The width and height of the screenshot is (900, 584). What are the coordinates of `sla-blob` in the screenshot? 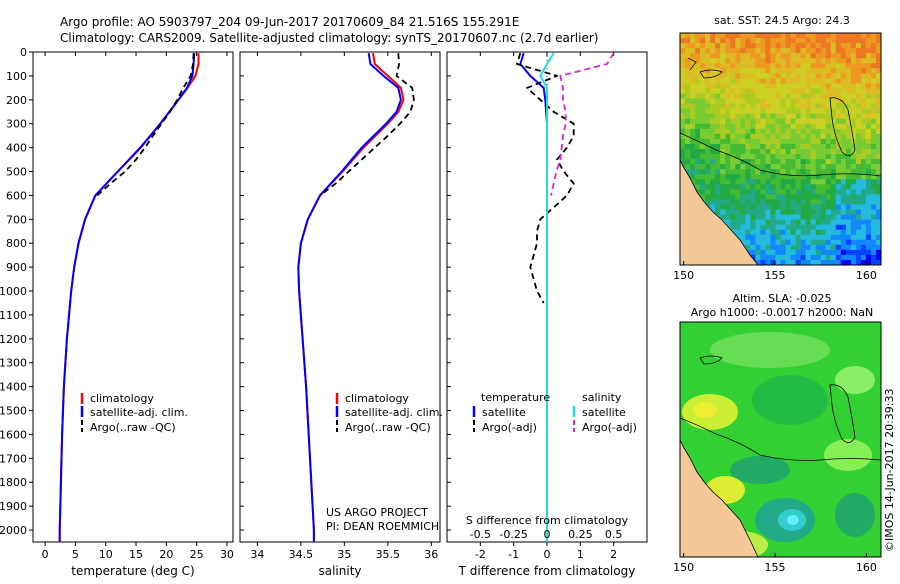 It's located at (705, 410).